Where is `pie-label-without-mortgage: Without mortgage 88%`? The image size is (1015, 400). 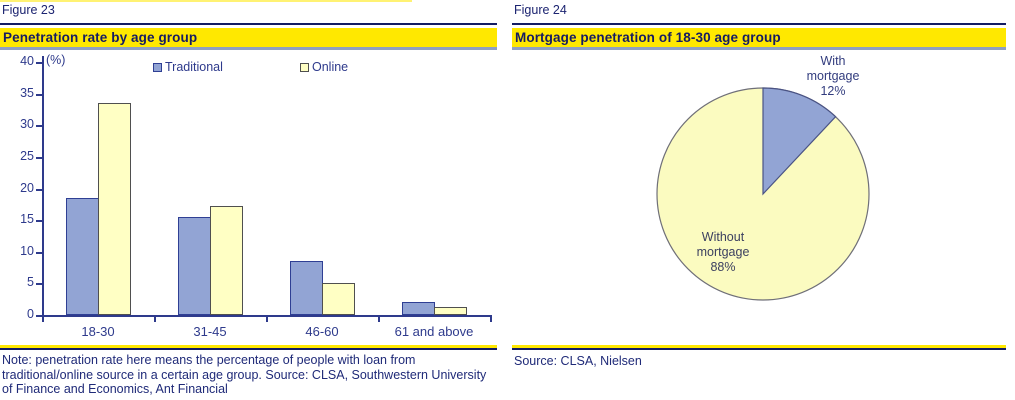
pie-label-without-mortgage: Without mortgage 88% is located at coordinates (723, 252).